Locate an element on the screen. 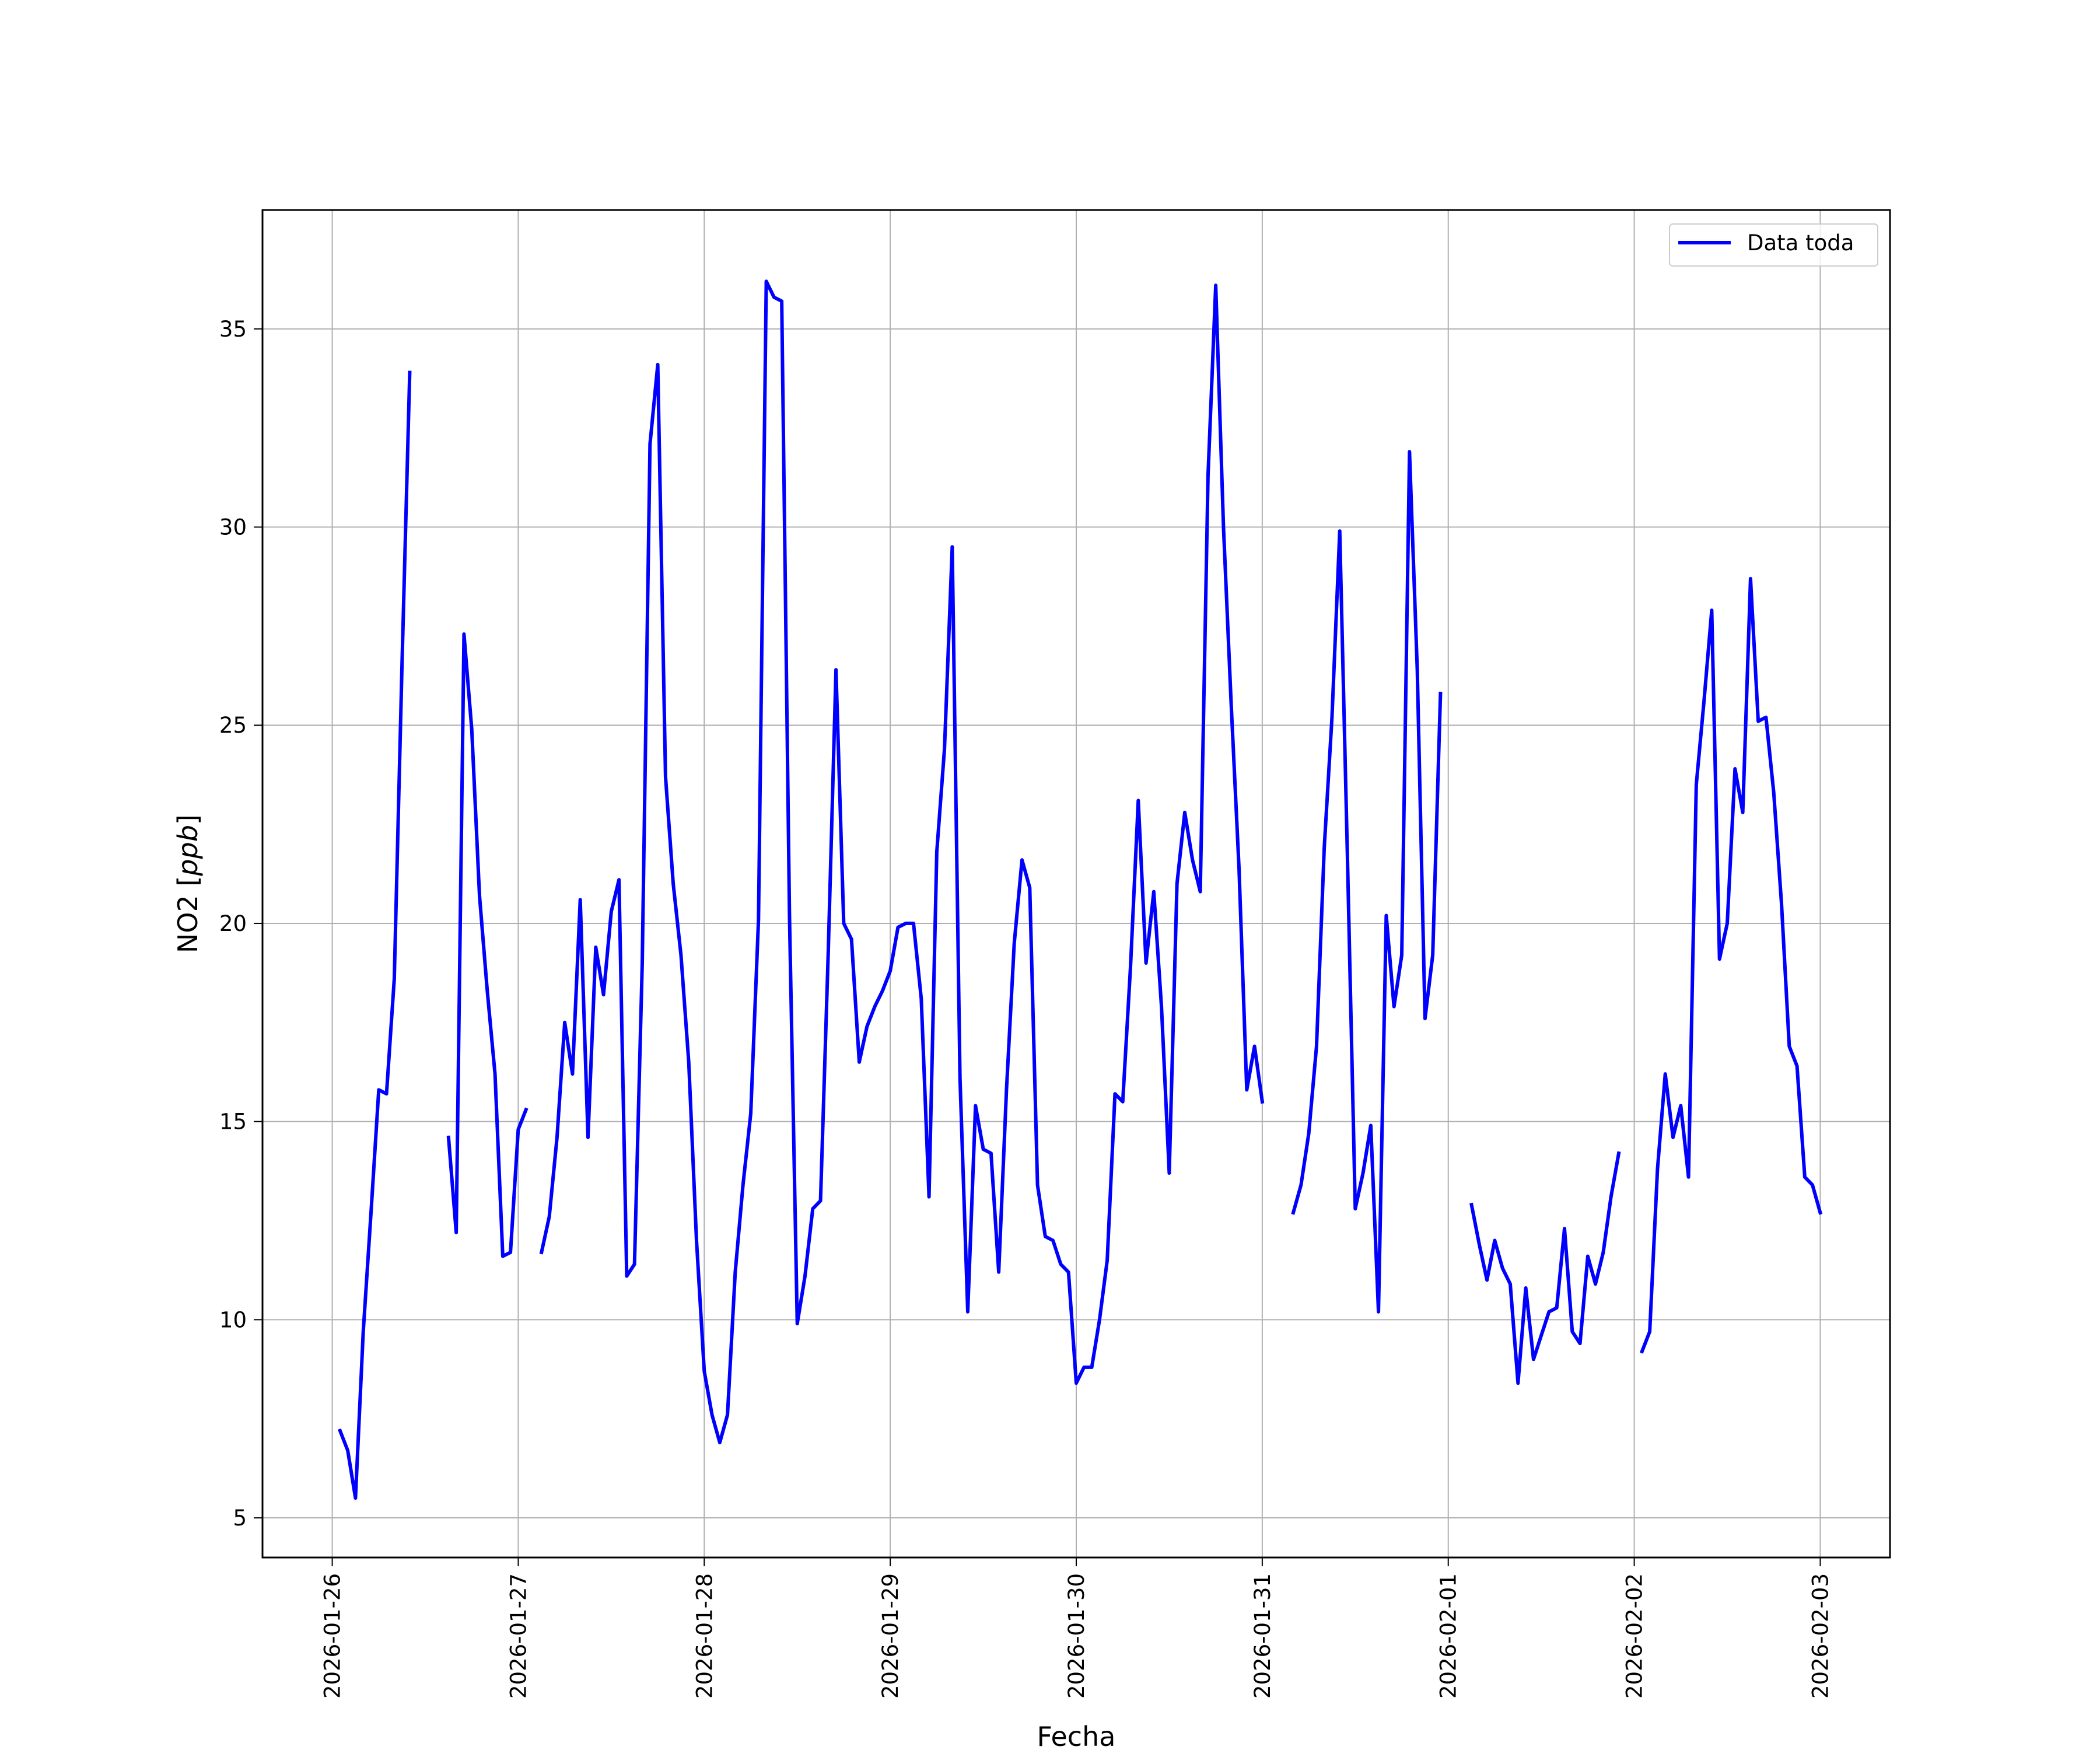 The height and width of the screenshot is (1750, 2100). x-tick-label: 2026-02-03 is located at coordinates (1820, 1636).